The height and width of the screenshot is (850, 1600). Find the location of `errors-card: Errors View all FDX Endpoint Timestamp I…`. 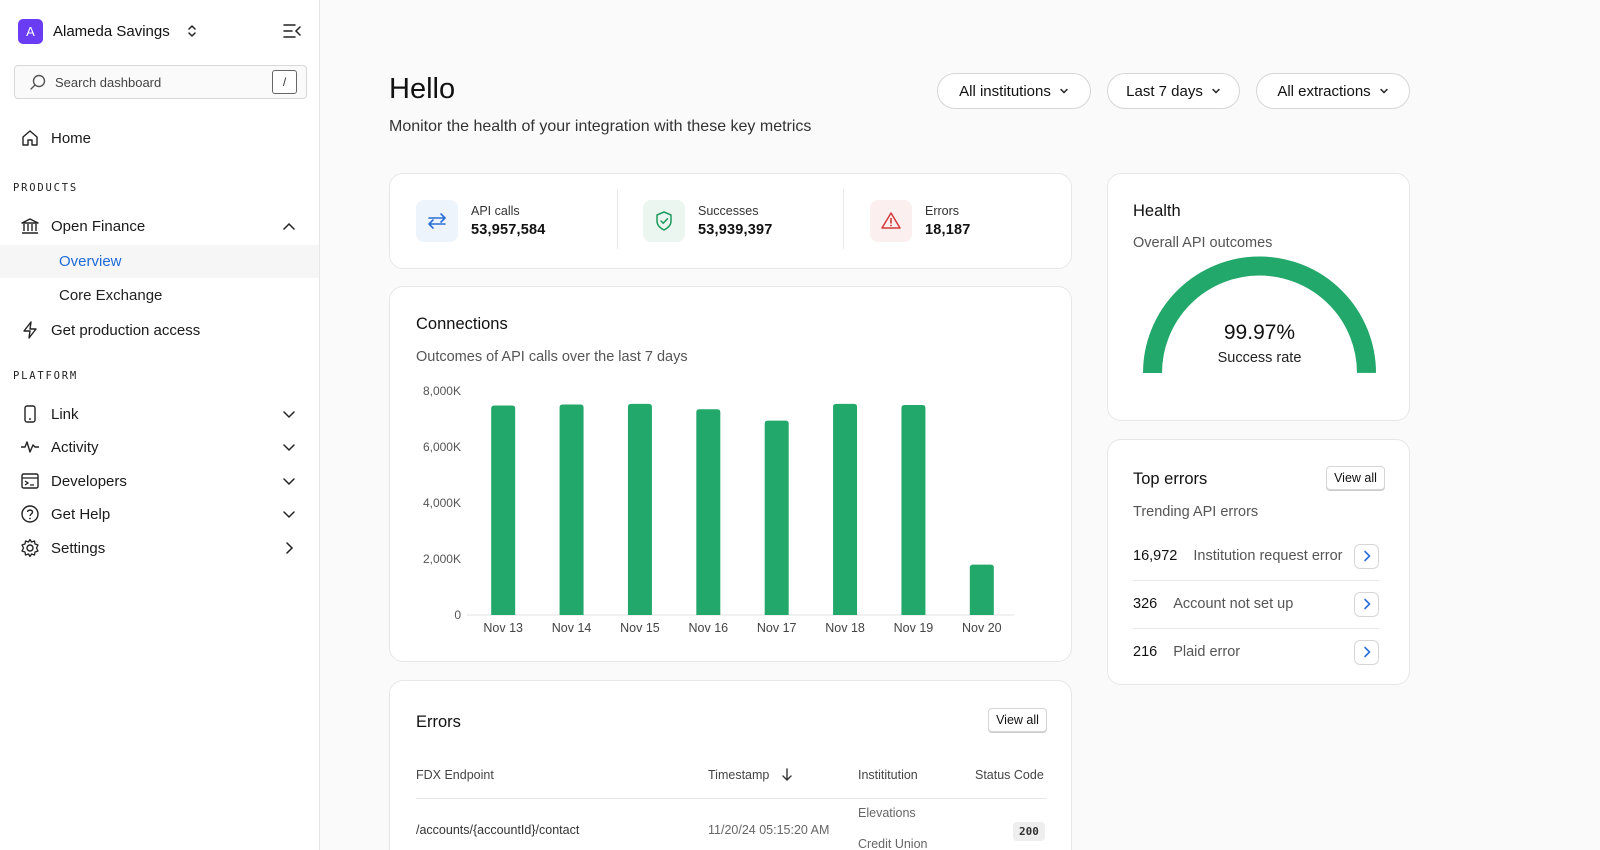

errors-card: Errors View all FDX Endpoint Timestamp I… is located at coordinates (730, 765).